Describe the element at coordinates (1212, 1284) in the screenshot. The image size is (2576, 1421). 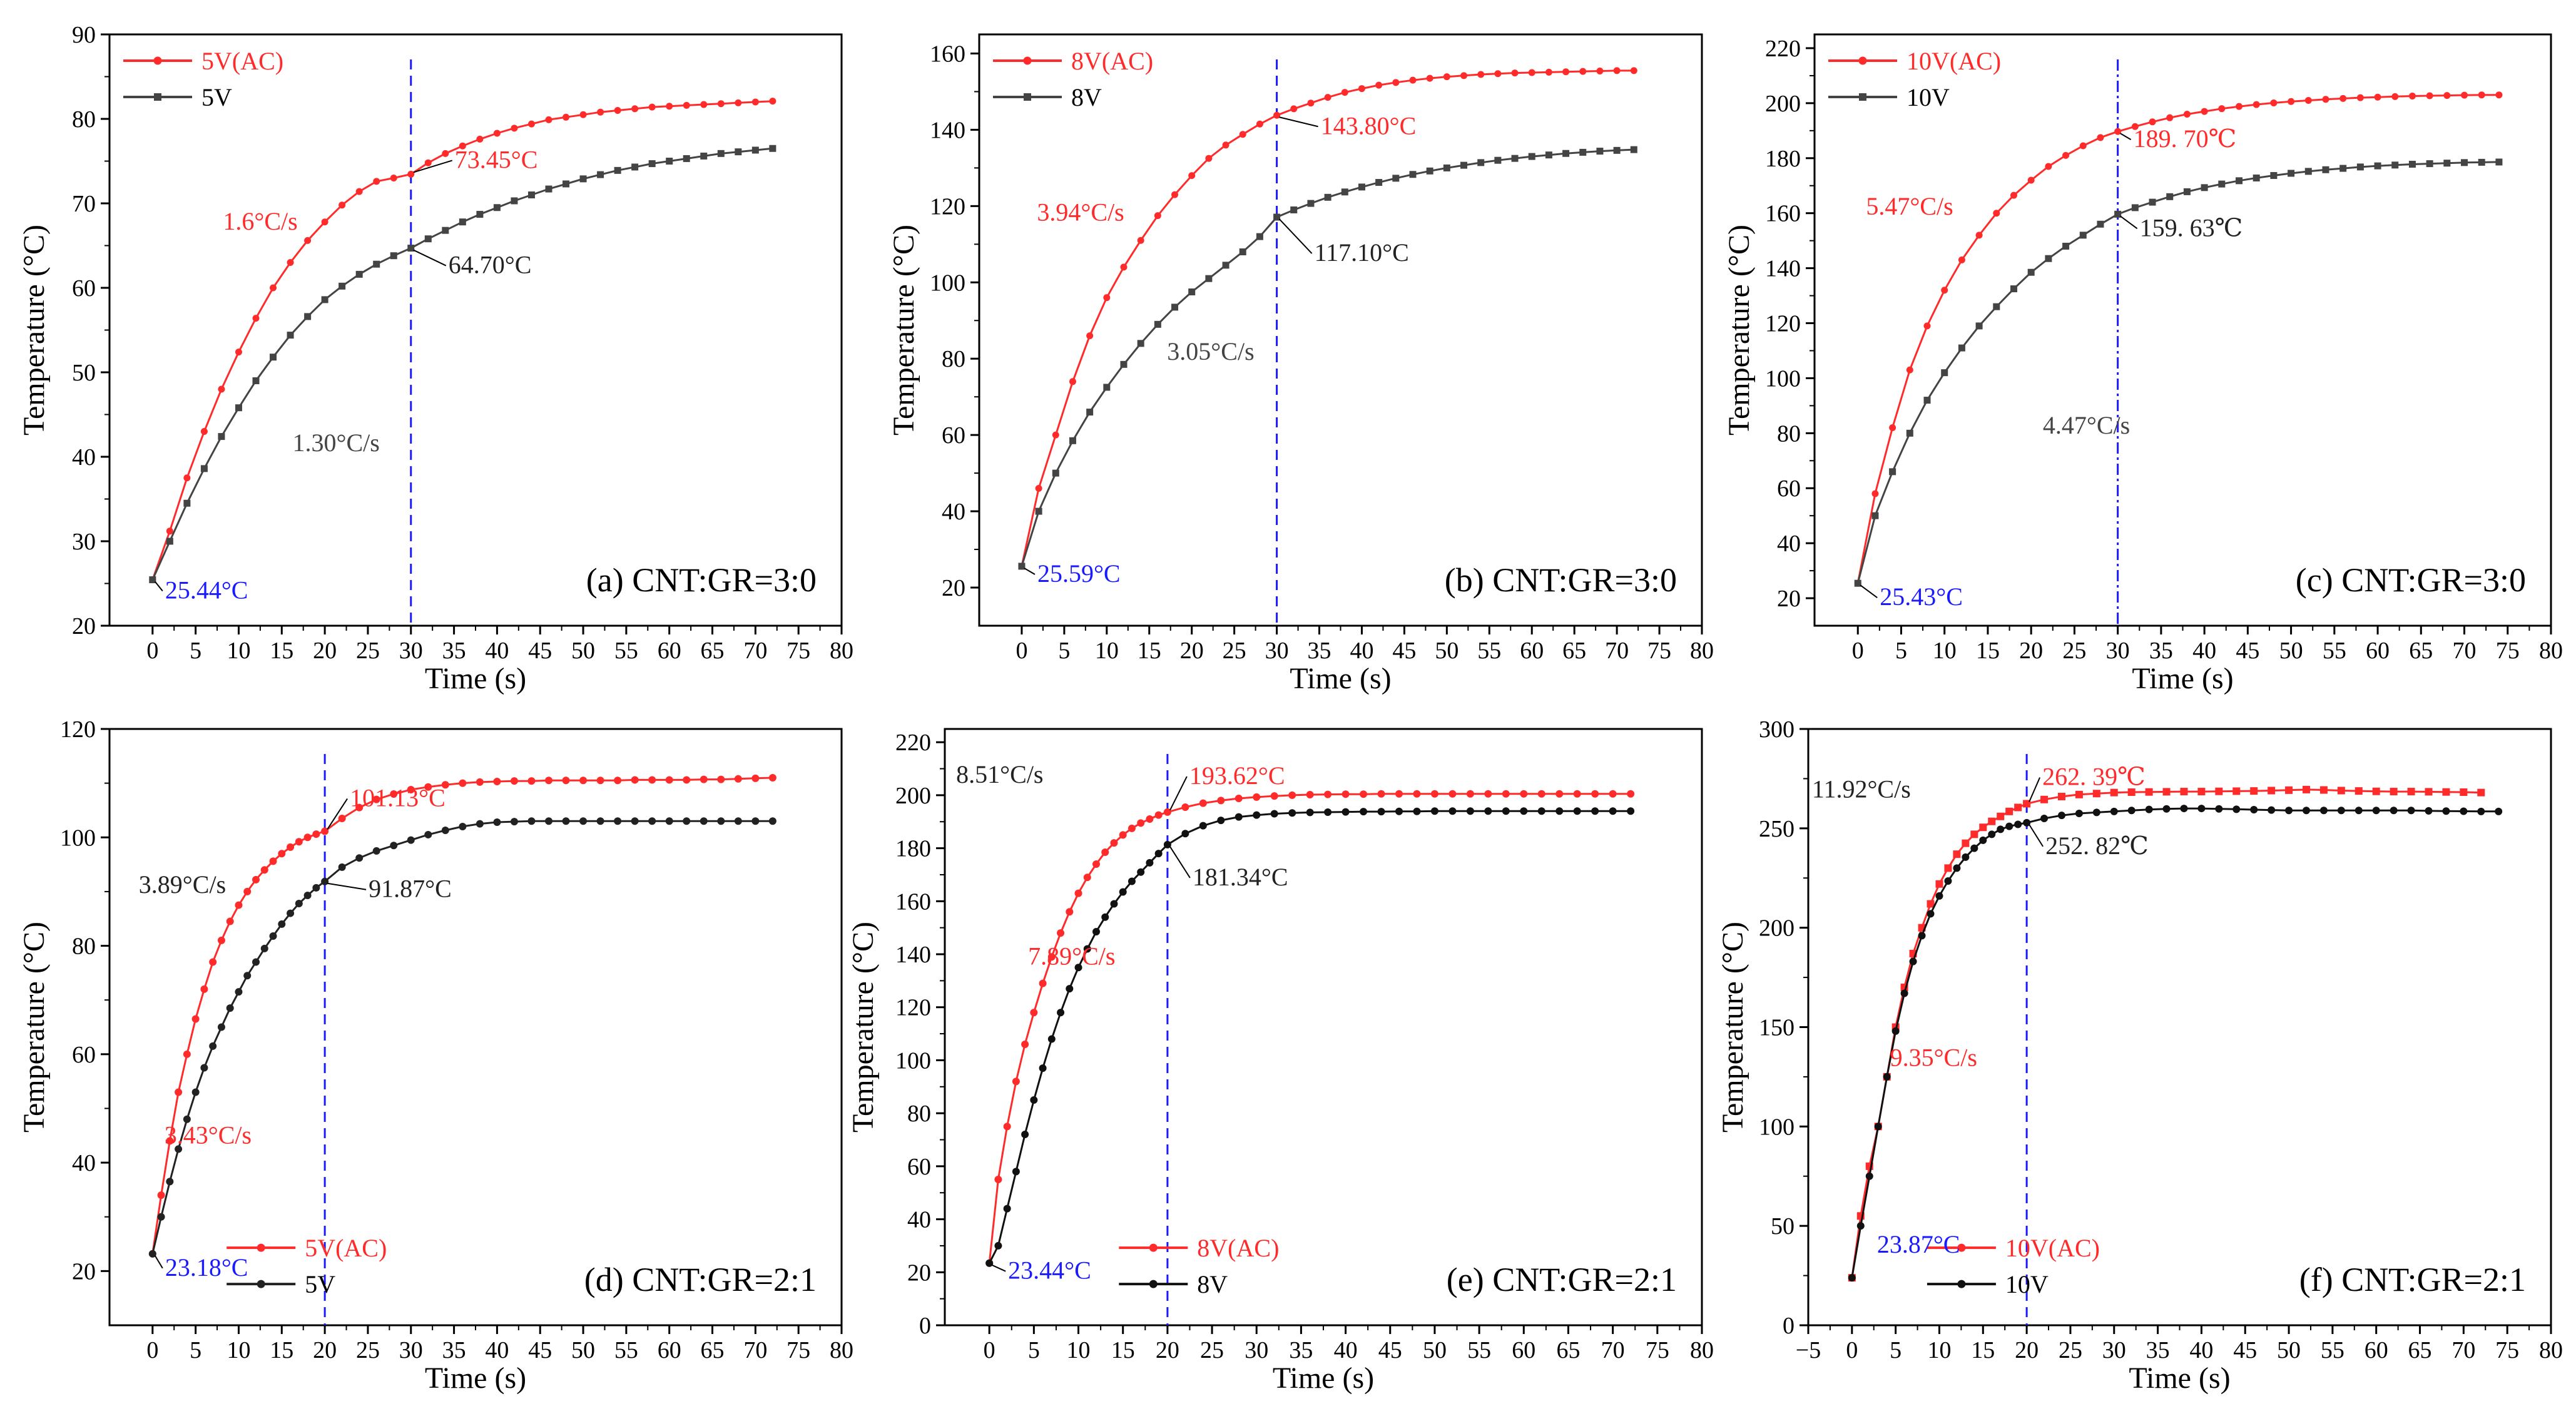
I see `legend-label: 8V` at that location.